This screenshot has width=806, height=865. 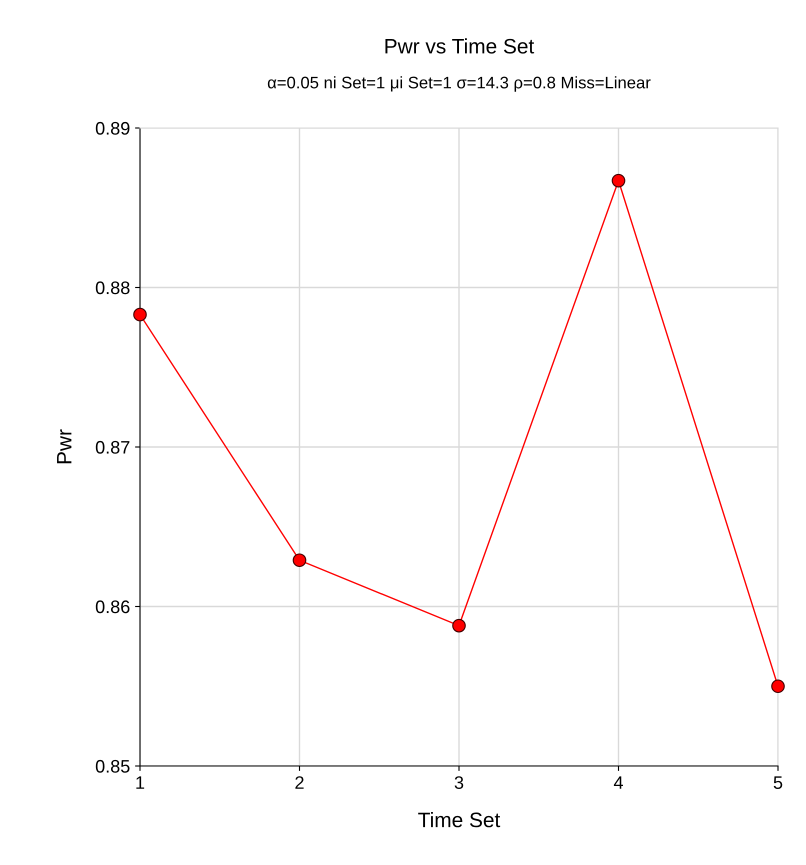 I want to click on x-tick-label: 2, so click(x=299, y=782).